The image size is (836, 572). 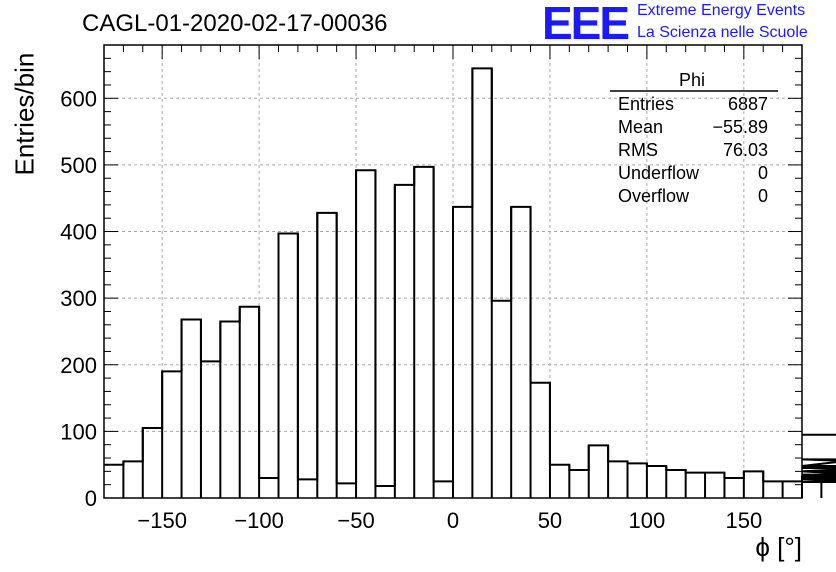 What do you see at coordinates (647, 520) in the screenshot?
I see `x-tick-label: 100` at bounding box center [647, 520].